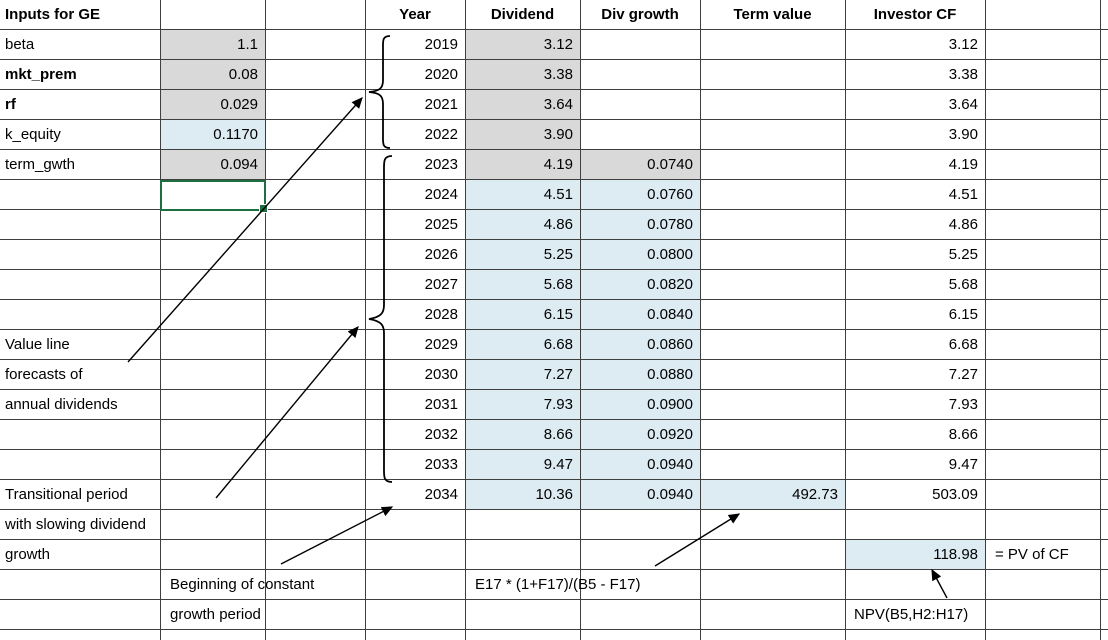  Describe the element at coordinates (558, 434) in the screenshot. I see `dividend-cell-2032: 8.66` at that location.